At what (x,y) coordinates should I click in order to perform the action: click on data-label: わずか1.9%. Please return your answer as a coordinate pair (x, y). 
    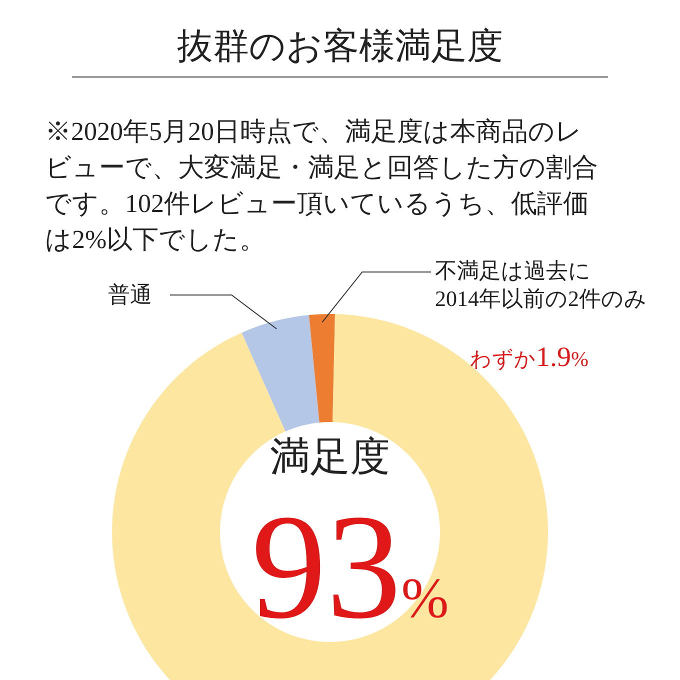
    Looking at the image, I should click on (529, 357).